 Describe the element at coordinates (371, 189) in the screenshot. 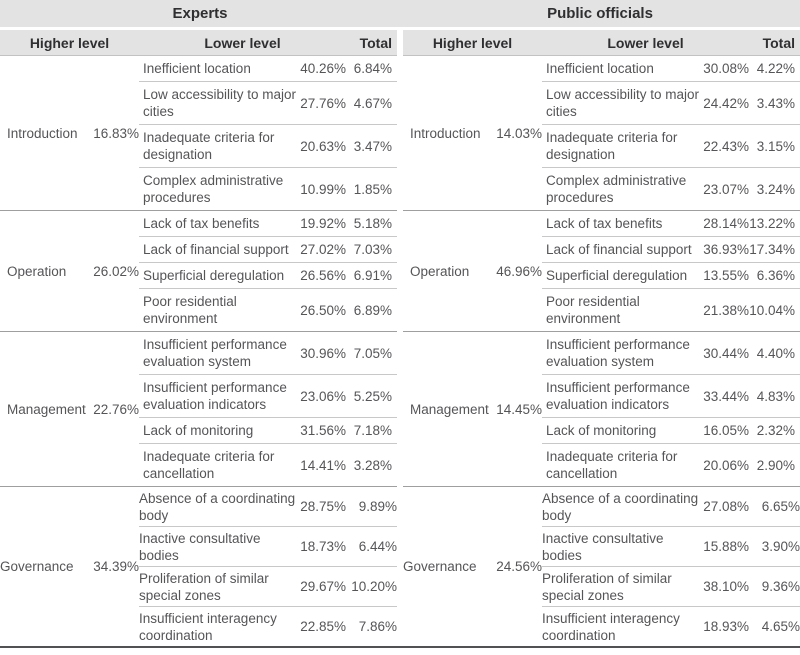

I see `total-percent-cell: 1.85%` at that location.